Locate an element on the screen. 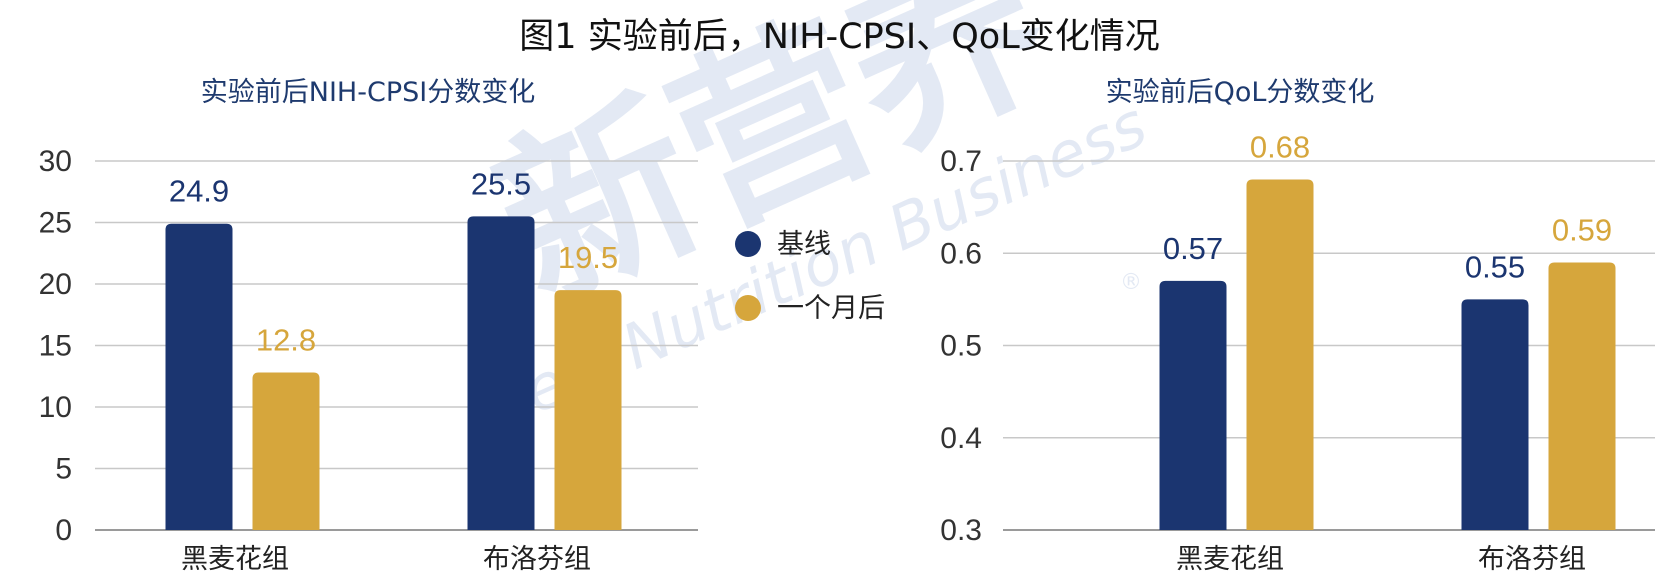  legend-label-baseline: 基线 is located at coordinates (804, 244).